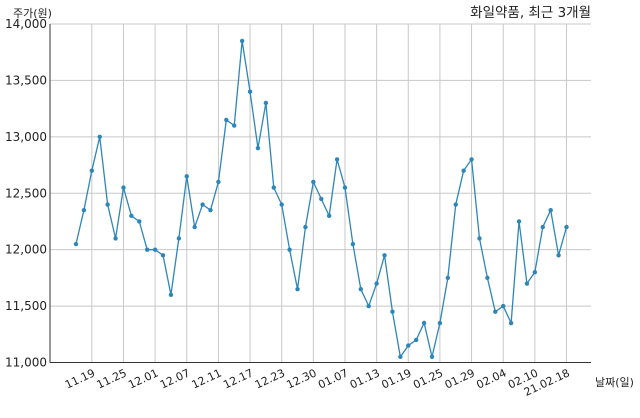  I want to click on x-tick-label: 12.17, so click(238, 378).